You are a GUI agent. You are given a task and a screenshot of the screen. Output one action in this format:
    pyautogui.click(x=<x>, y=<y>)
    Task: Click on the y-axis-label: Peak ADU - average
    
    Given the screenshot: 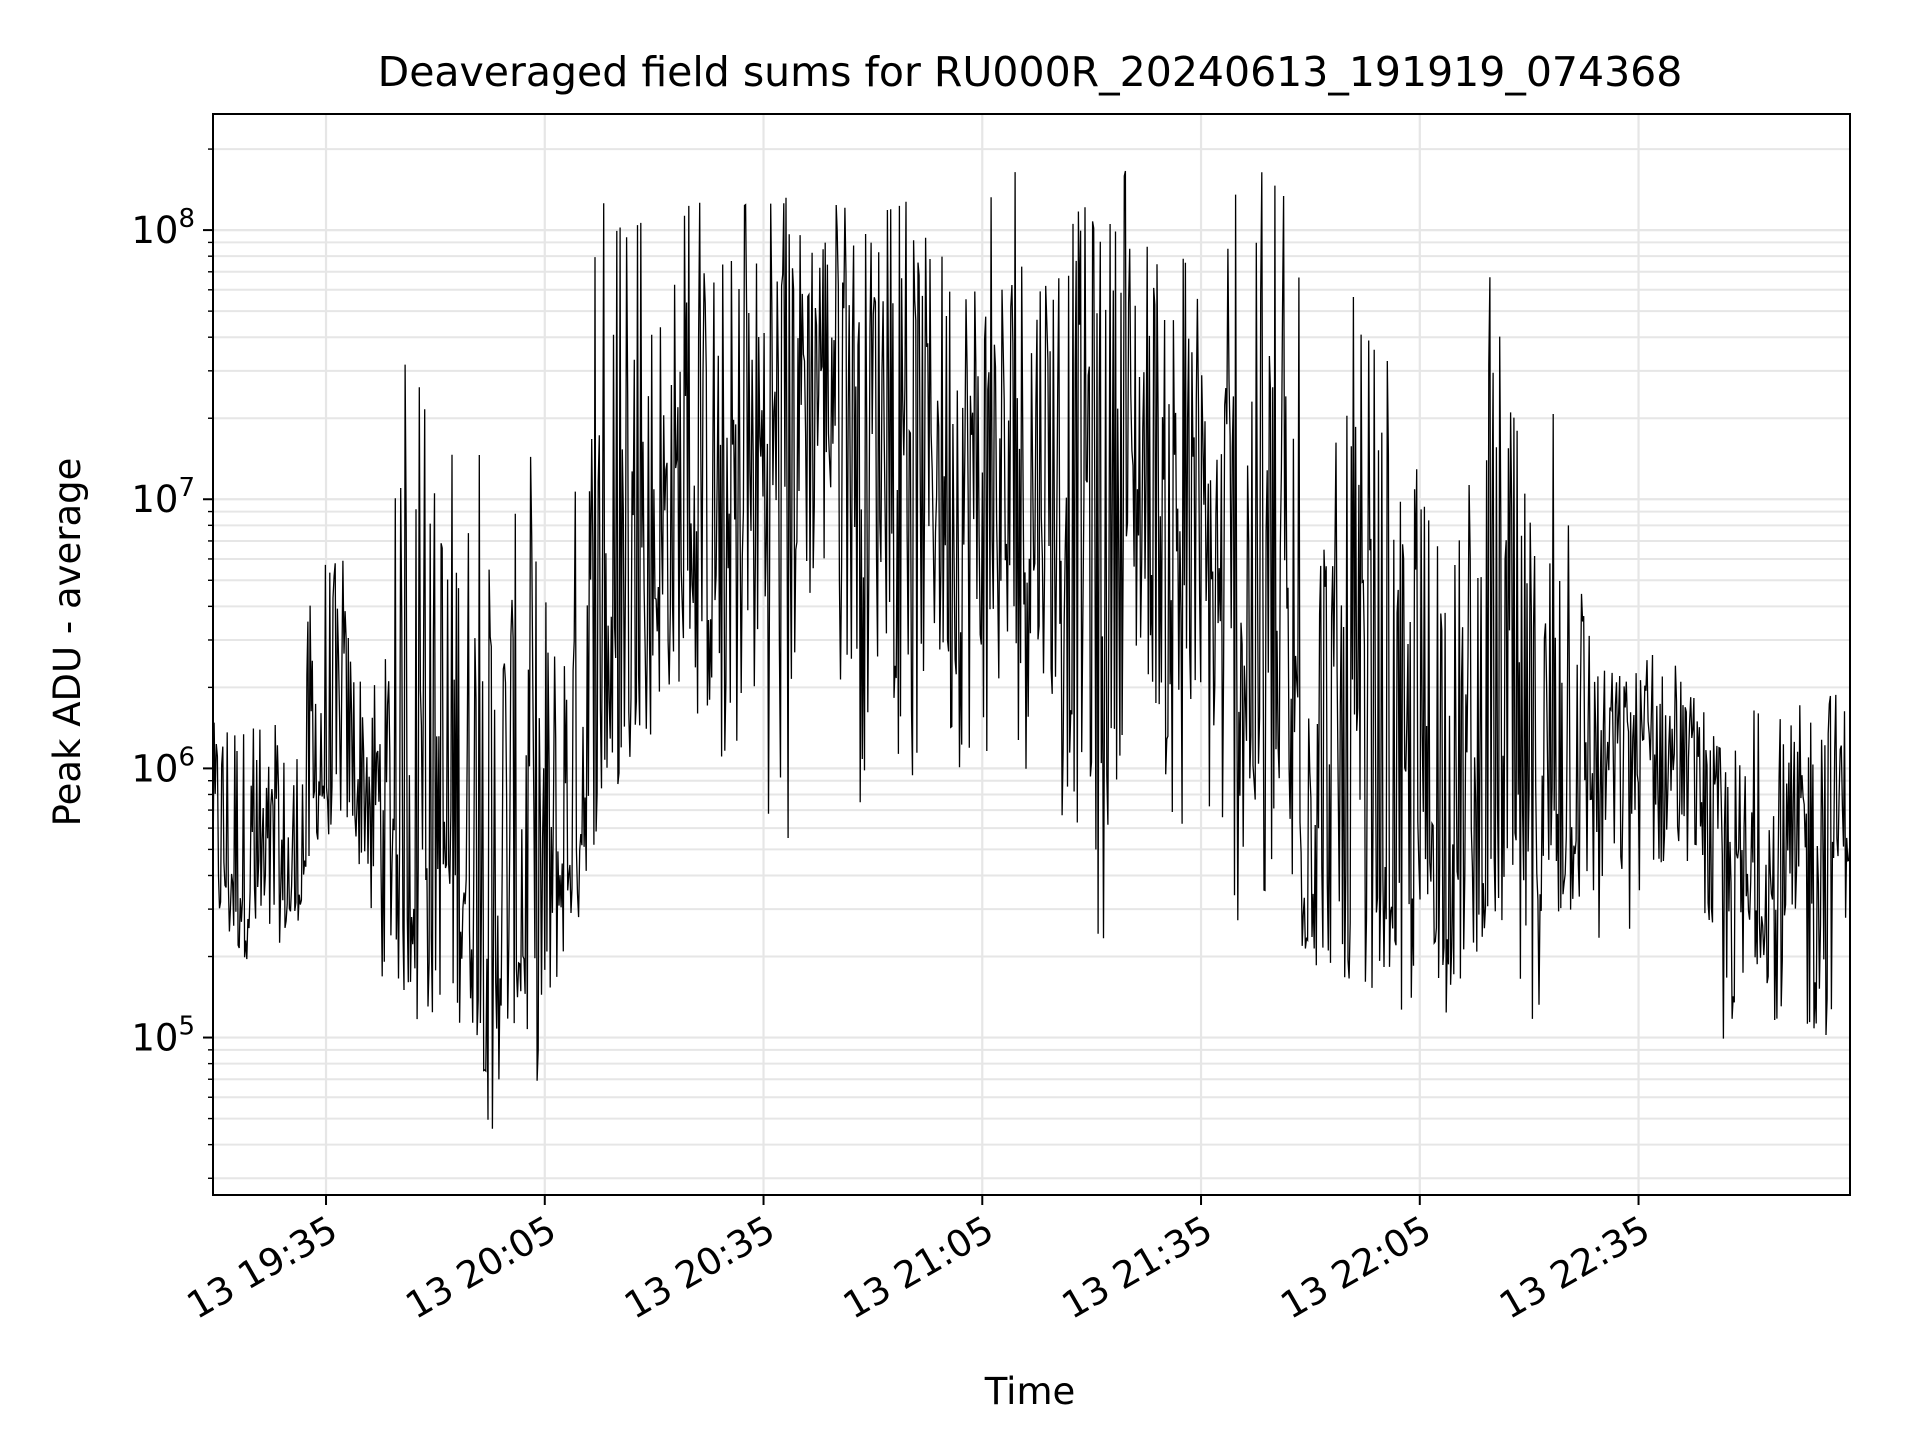 What is the action you would take?
    pyautogui.click(x=67, y=642)
    